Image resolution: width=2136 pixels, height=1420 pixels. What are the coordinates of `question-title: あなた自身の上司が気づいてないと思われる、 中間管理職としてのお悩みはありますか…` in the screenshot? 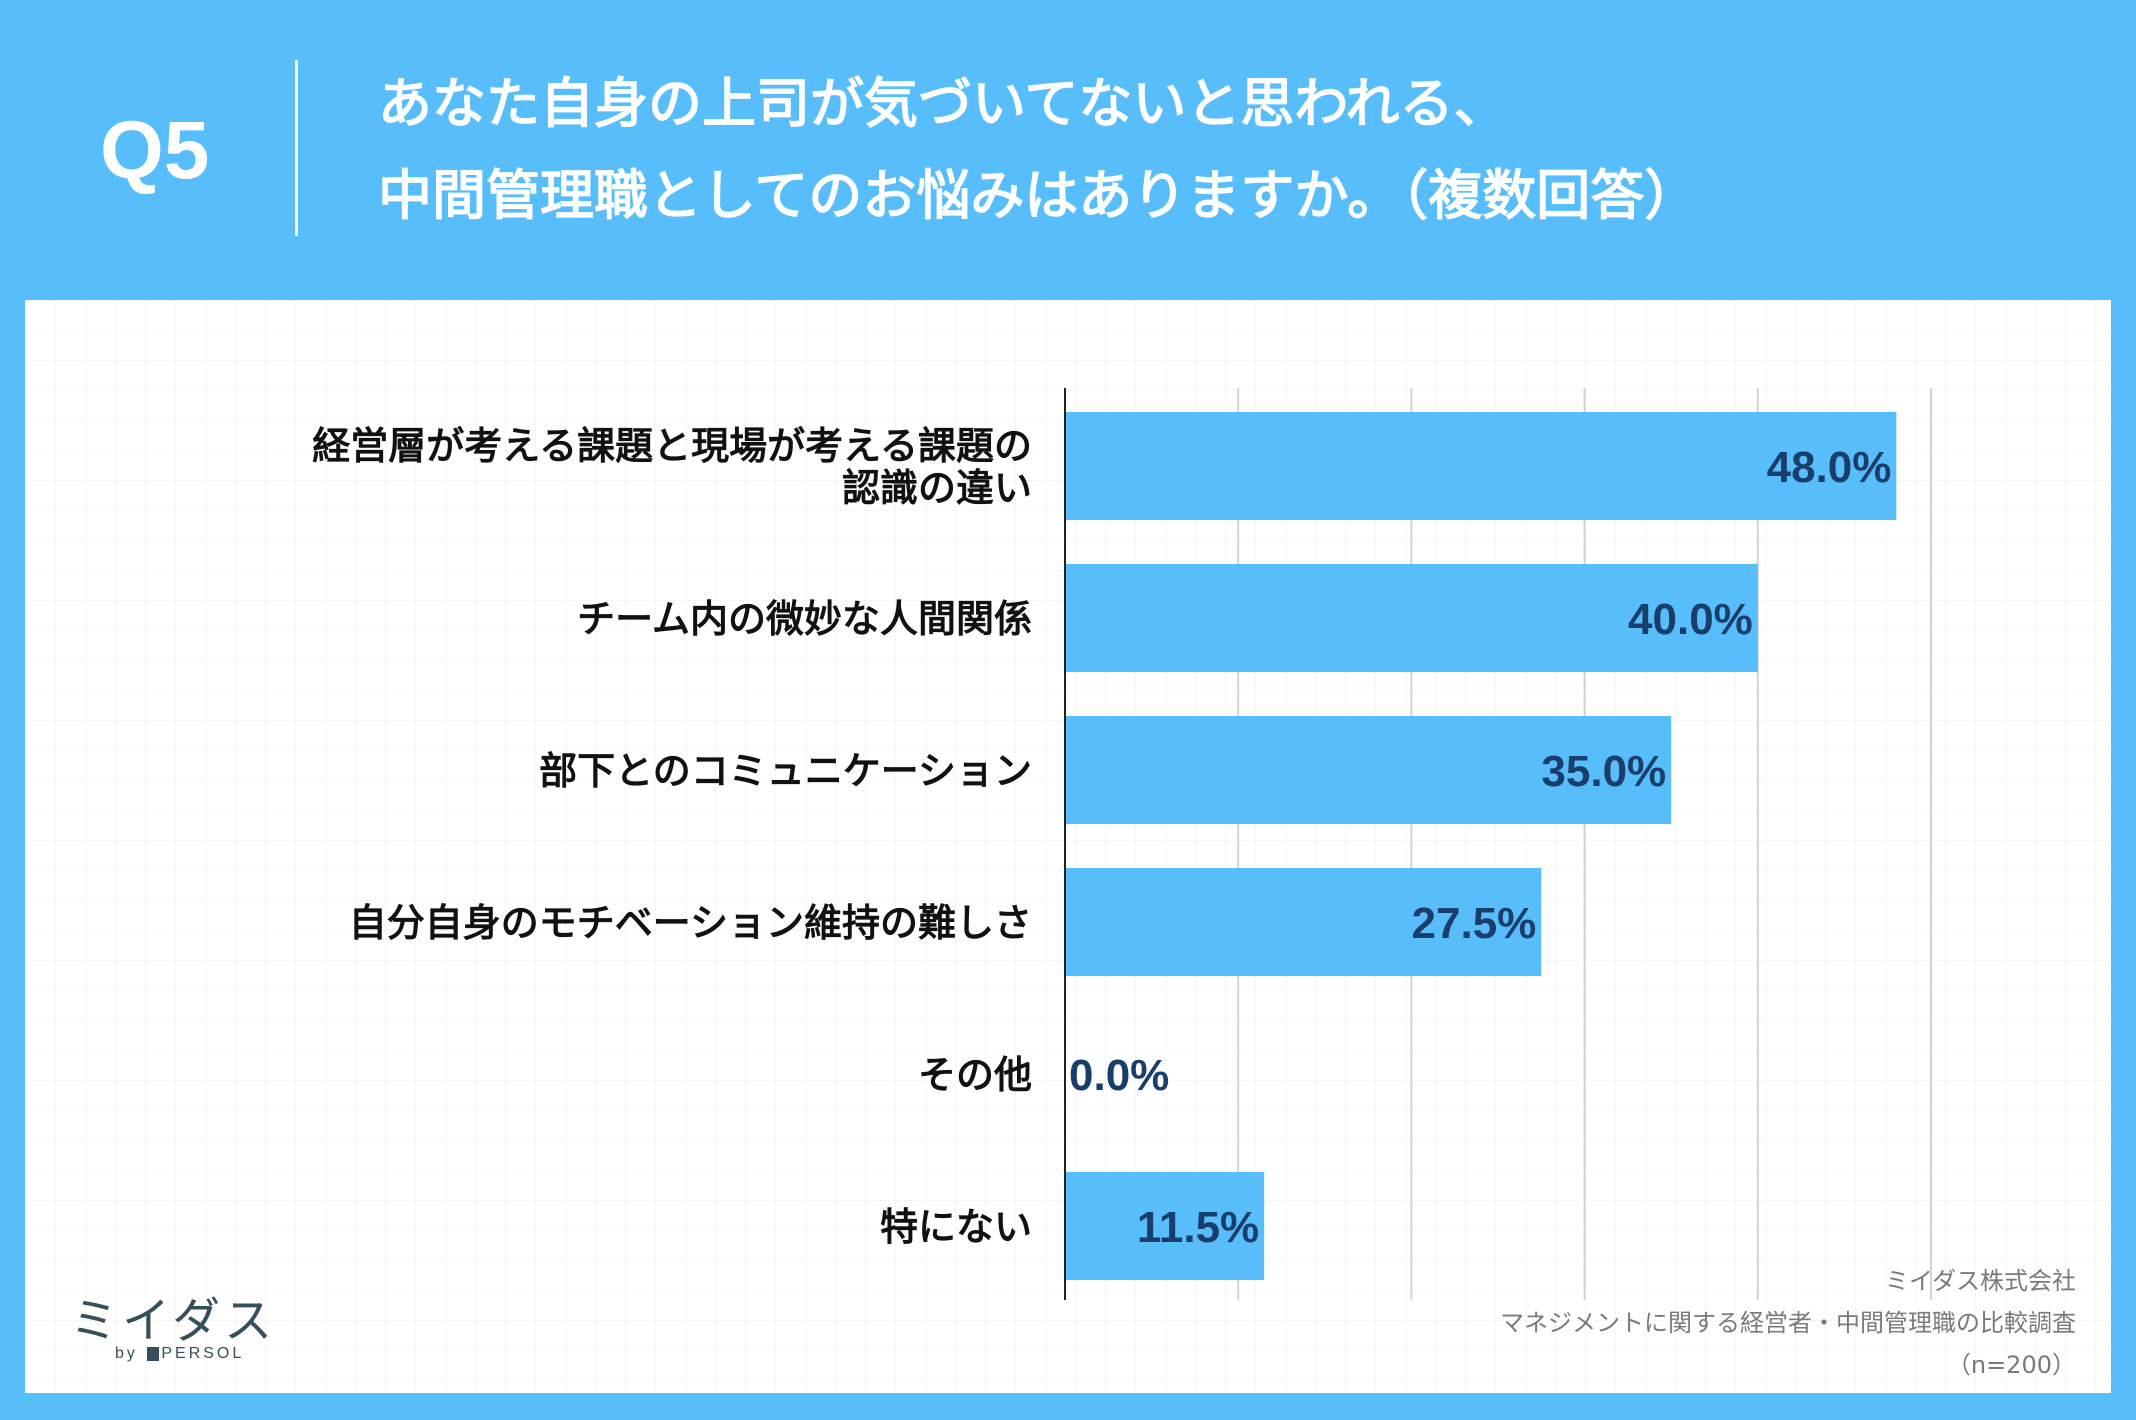 It's located at (1238, 150).